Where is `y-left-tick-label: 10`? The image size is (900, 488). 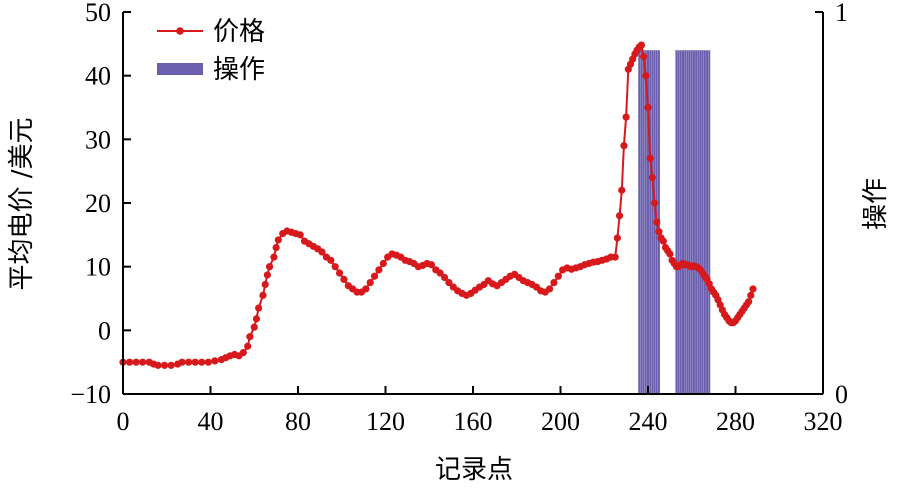
y-left-tick-label: 10 is located at coordinates (98, 267).